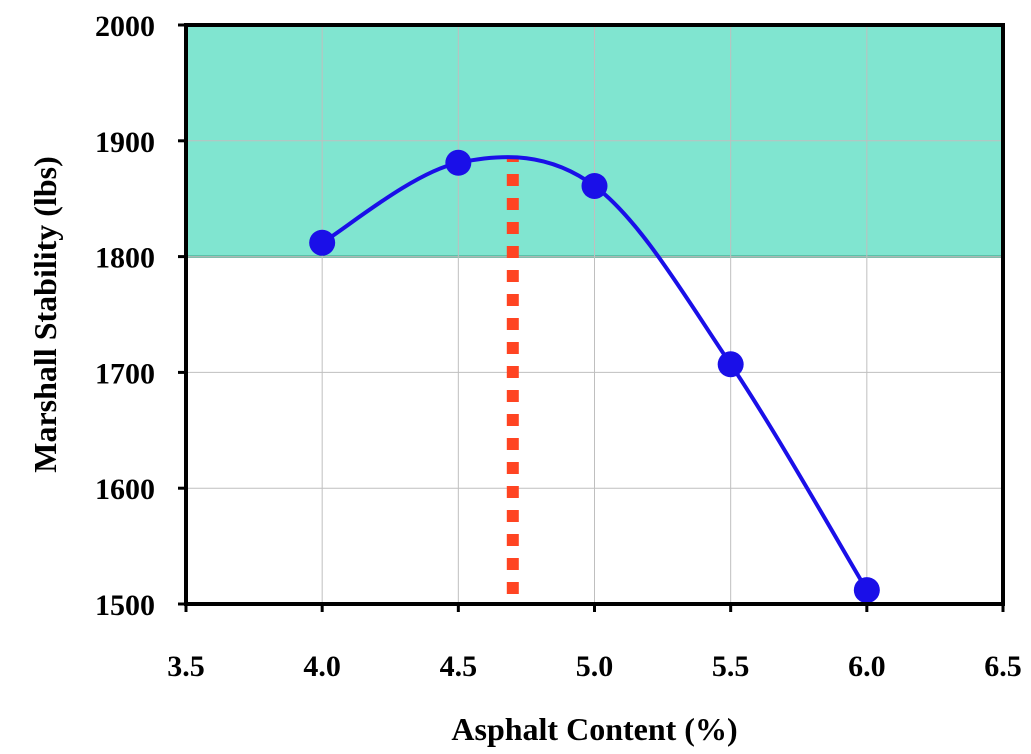 Image resolution: width=1031 pixels, height=754 pixels. I want to click on x-tick-label: 5.0, so click(595, 666).